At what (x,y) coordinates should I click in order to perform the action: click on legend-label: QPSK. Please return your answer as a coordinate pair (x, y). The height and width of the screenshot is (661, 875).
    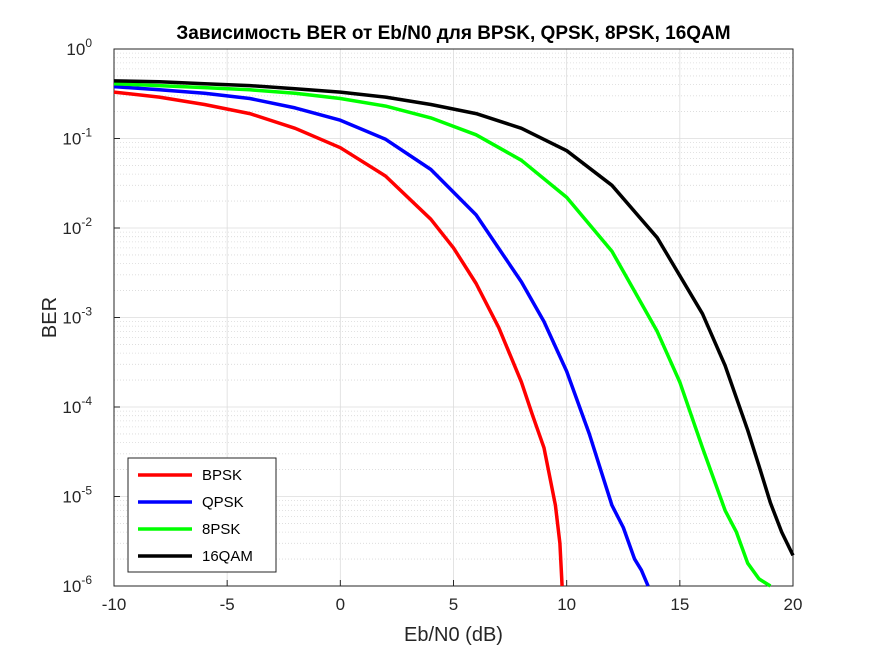
    Looking at the image, I should click on (223, 502).